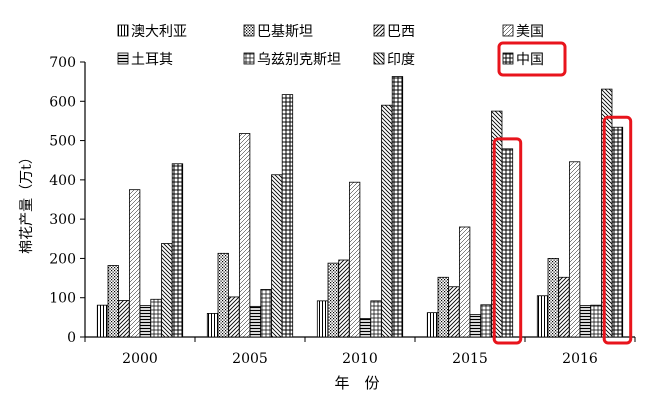 The width and height of the screenshot is (646, 400). Describe the element at coordinates (62, 259) in the screenshot. I see `y-tick-label: 200` at that location.